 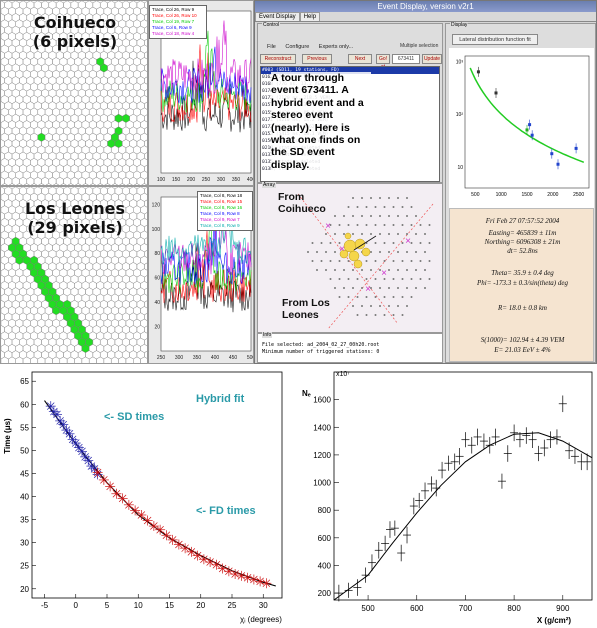 What do you see at coordinates (75, 208) in the screenshot?
I see `los-leones-name: Los Leones` at bounding box center [75, 208].